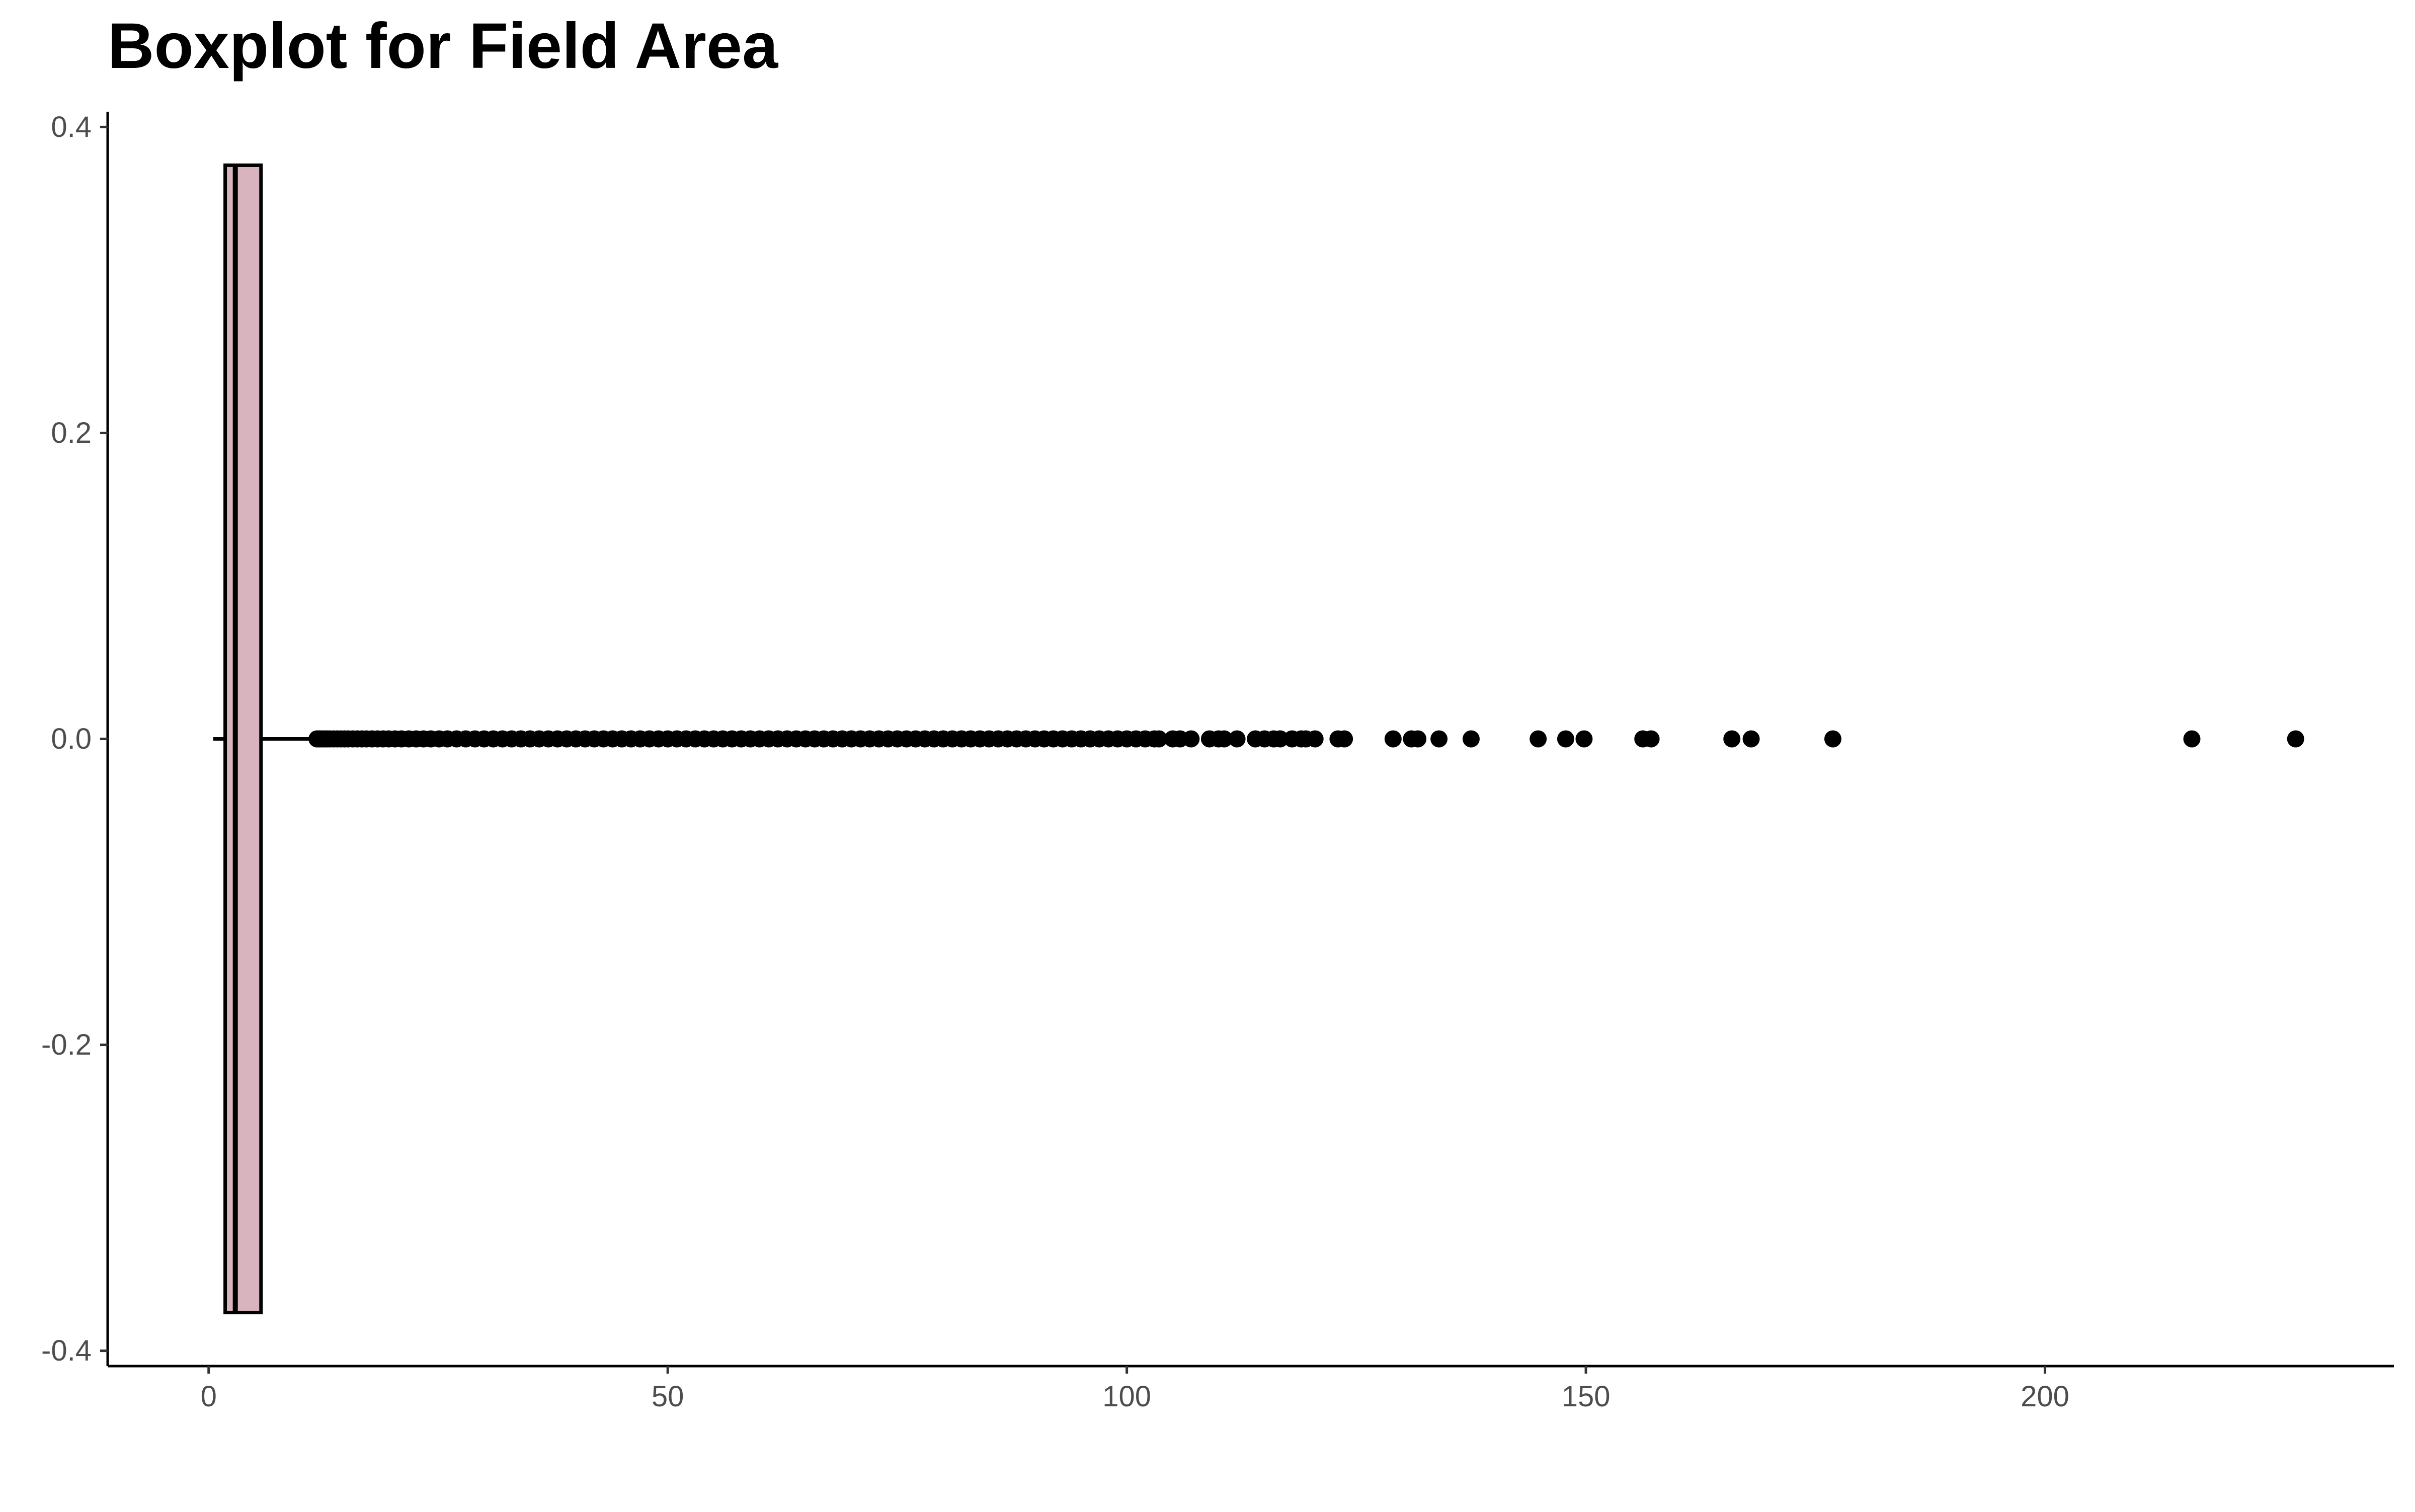  I want to click on y-tick-label: -0.2, so click(66, 1044).